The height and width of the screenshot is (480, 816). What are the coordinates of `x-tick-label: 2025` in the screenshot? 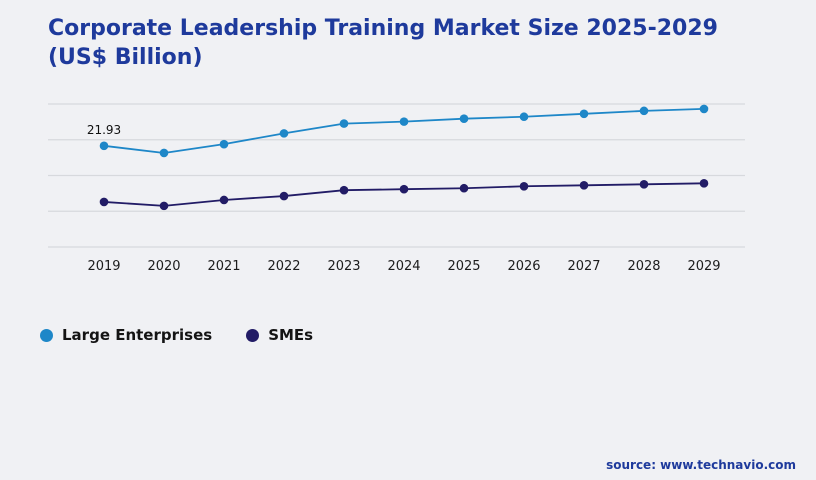 It's located at (463, 266).